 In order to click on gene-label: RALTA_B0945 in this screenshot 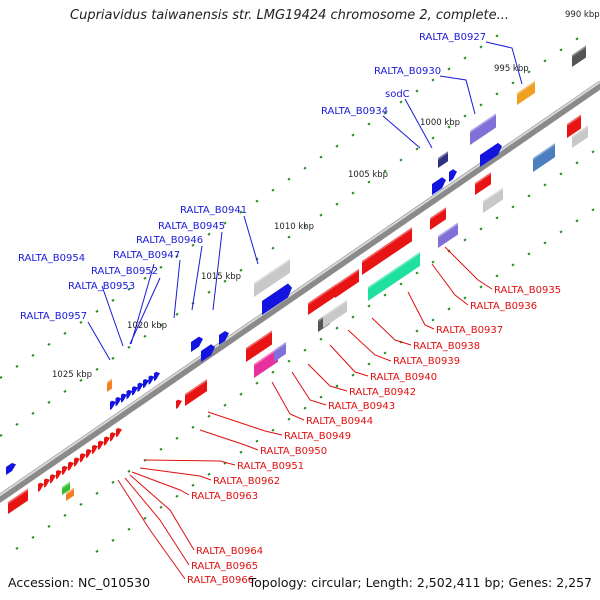, I will do `click(191, 226)`.